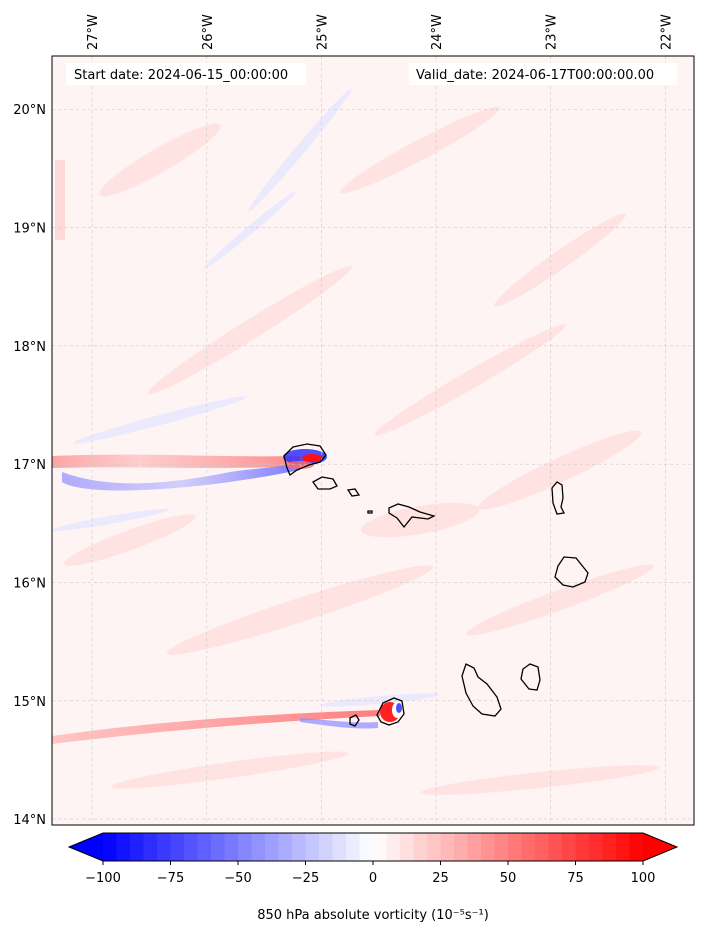 The width and height of the screenshot is (703, 936). What do you see at coordinates (558, 498) in the screenshot?
I see `island-sal` at bounding box center [558, 498].